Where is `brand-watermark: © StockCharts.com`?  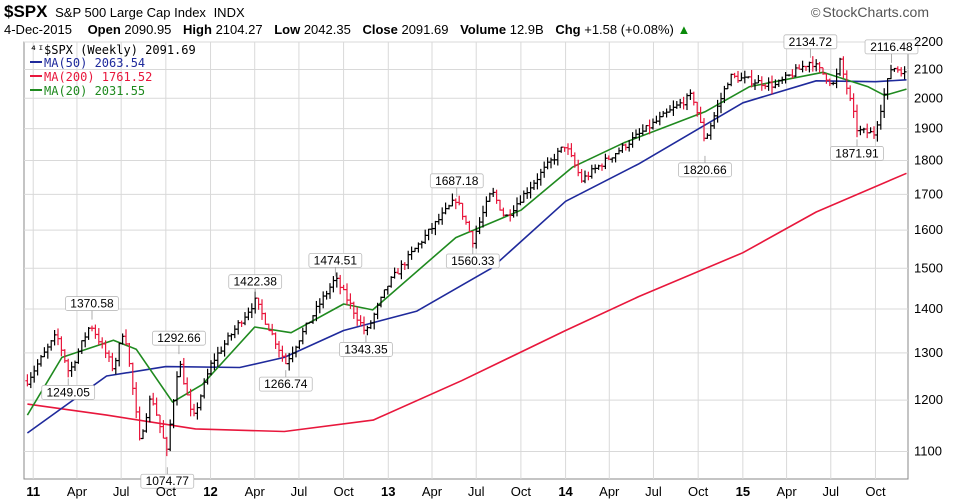
brand-watermark: © StockCharts.com is located at coordinates (870, 12).